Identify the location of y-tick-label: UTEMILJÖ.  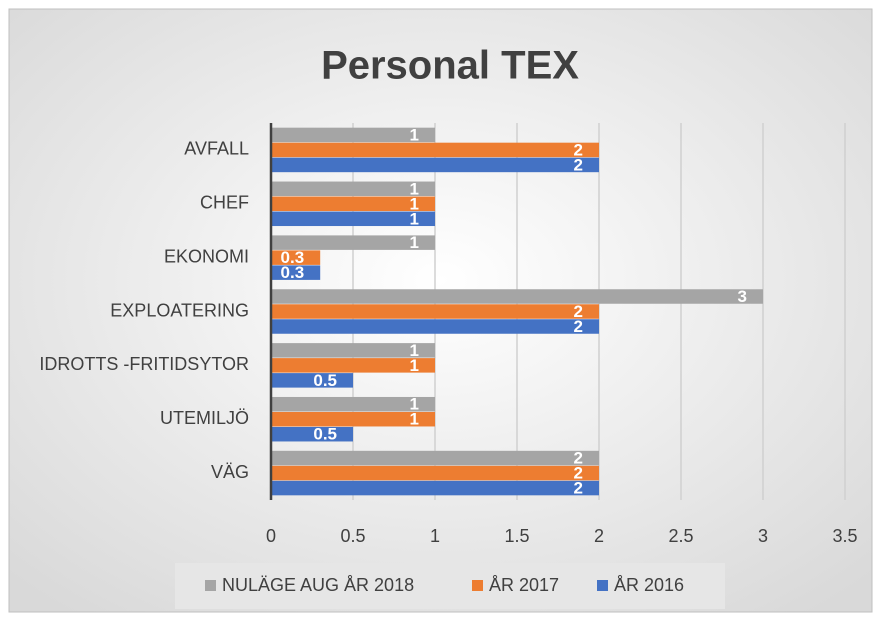
(204, 418).